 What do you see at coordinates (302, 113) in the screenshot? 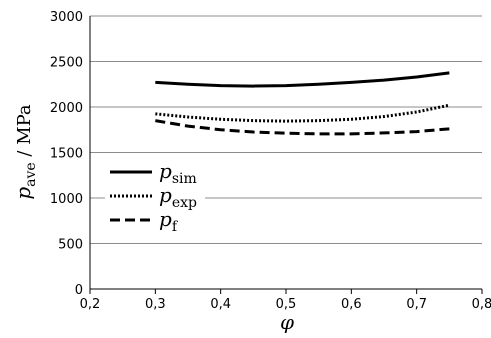
I see `series-line-exp` at bounding box center [302, 113].